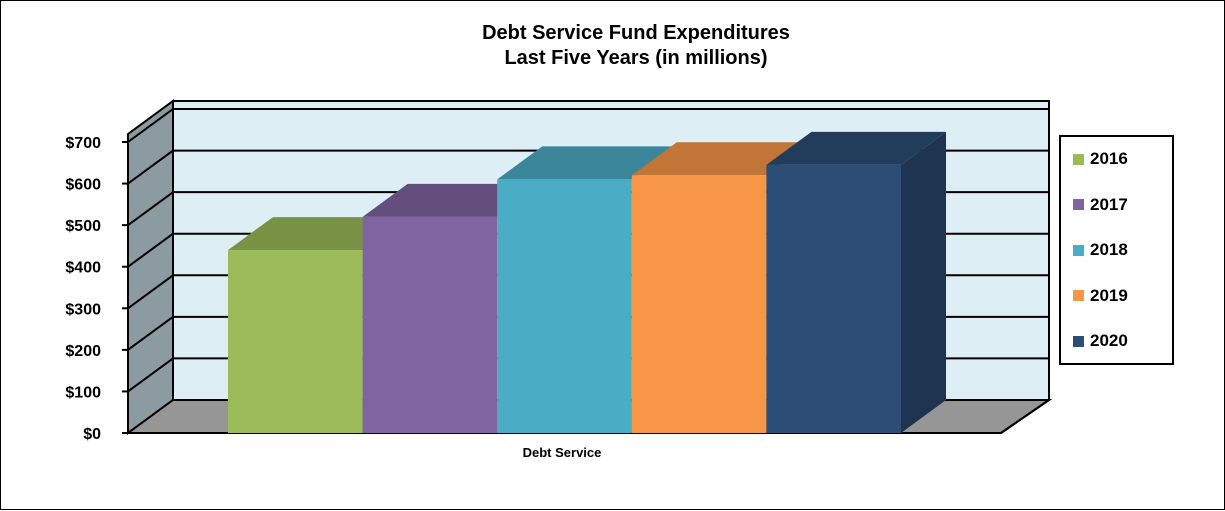  Describe the element at coordinates (83, 392) in the screenshot. I see `y-tick-label: $100` at that location.